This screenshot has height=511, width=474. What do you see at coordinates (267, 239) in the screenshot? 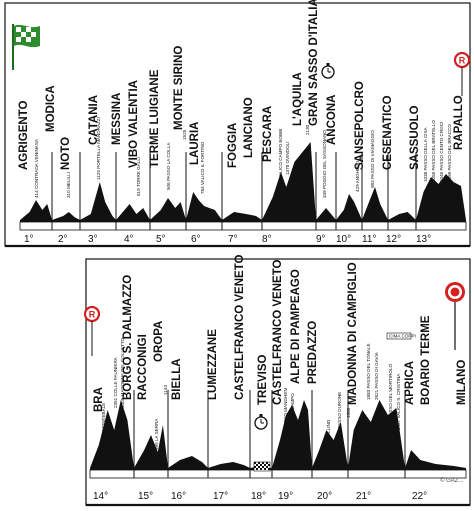
I see `stage-number: 8°` at bounding box center [267, 239].